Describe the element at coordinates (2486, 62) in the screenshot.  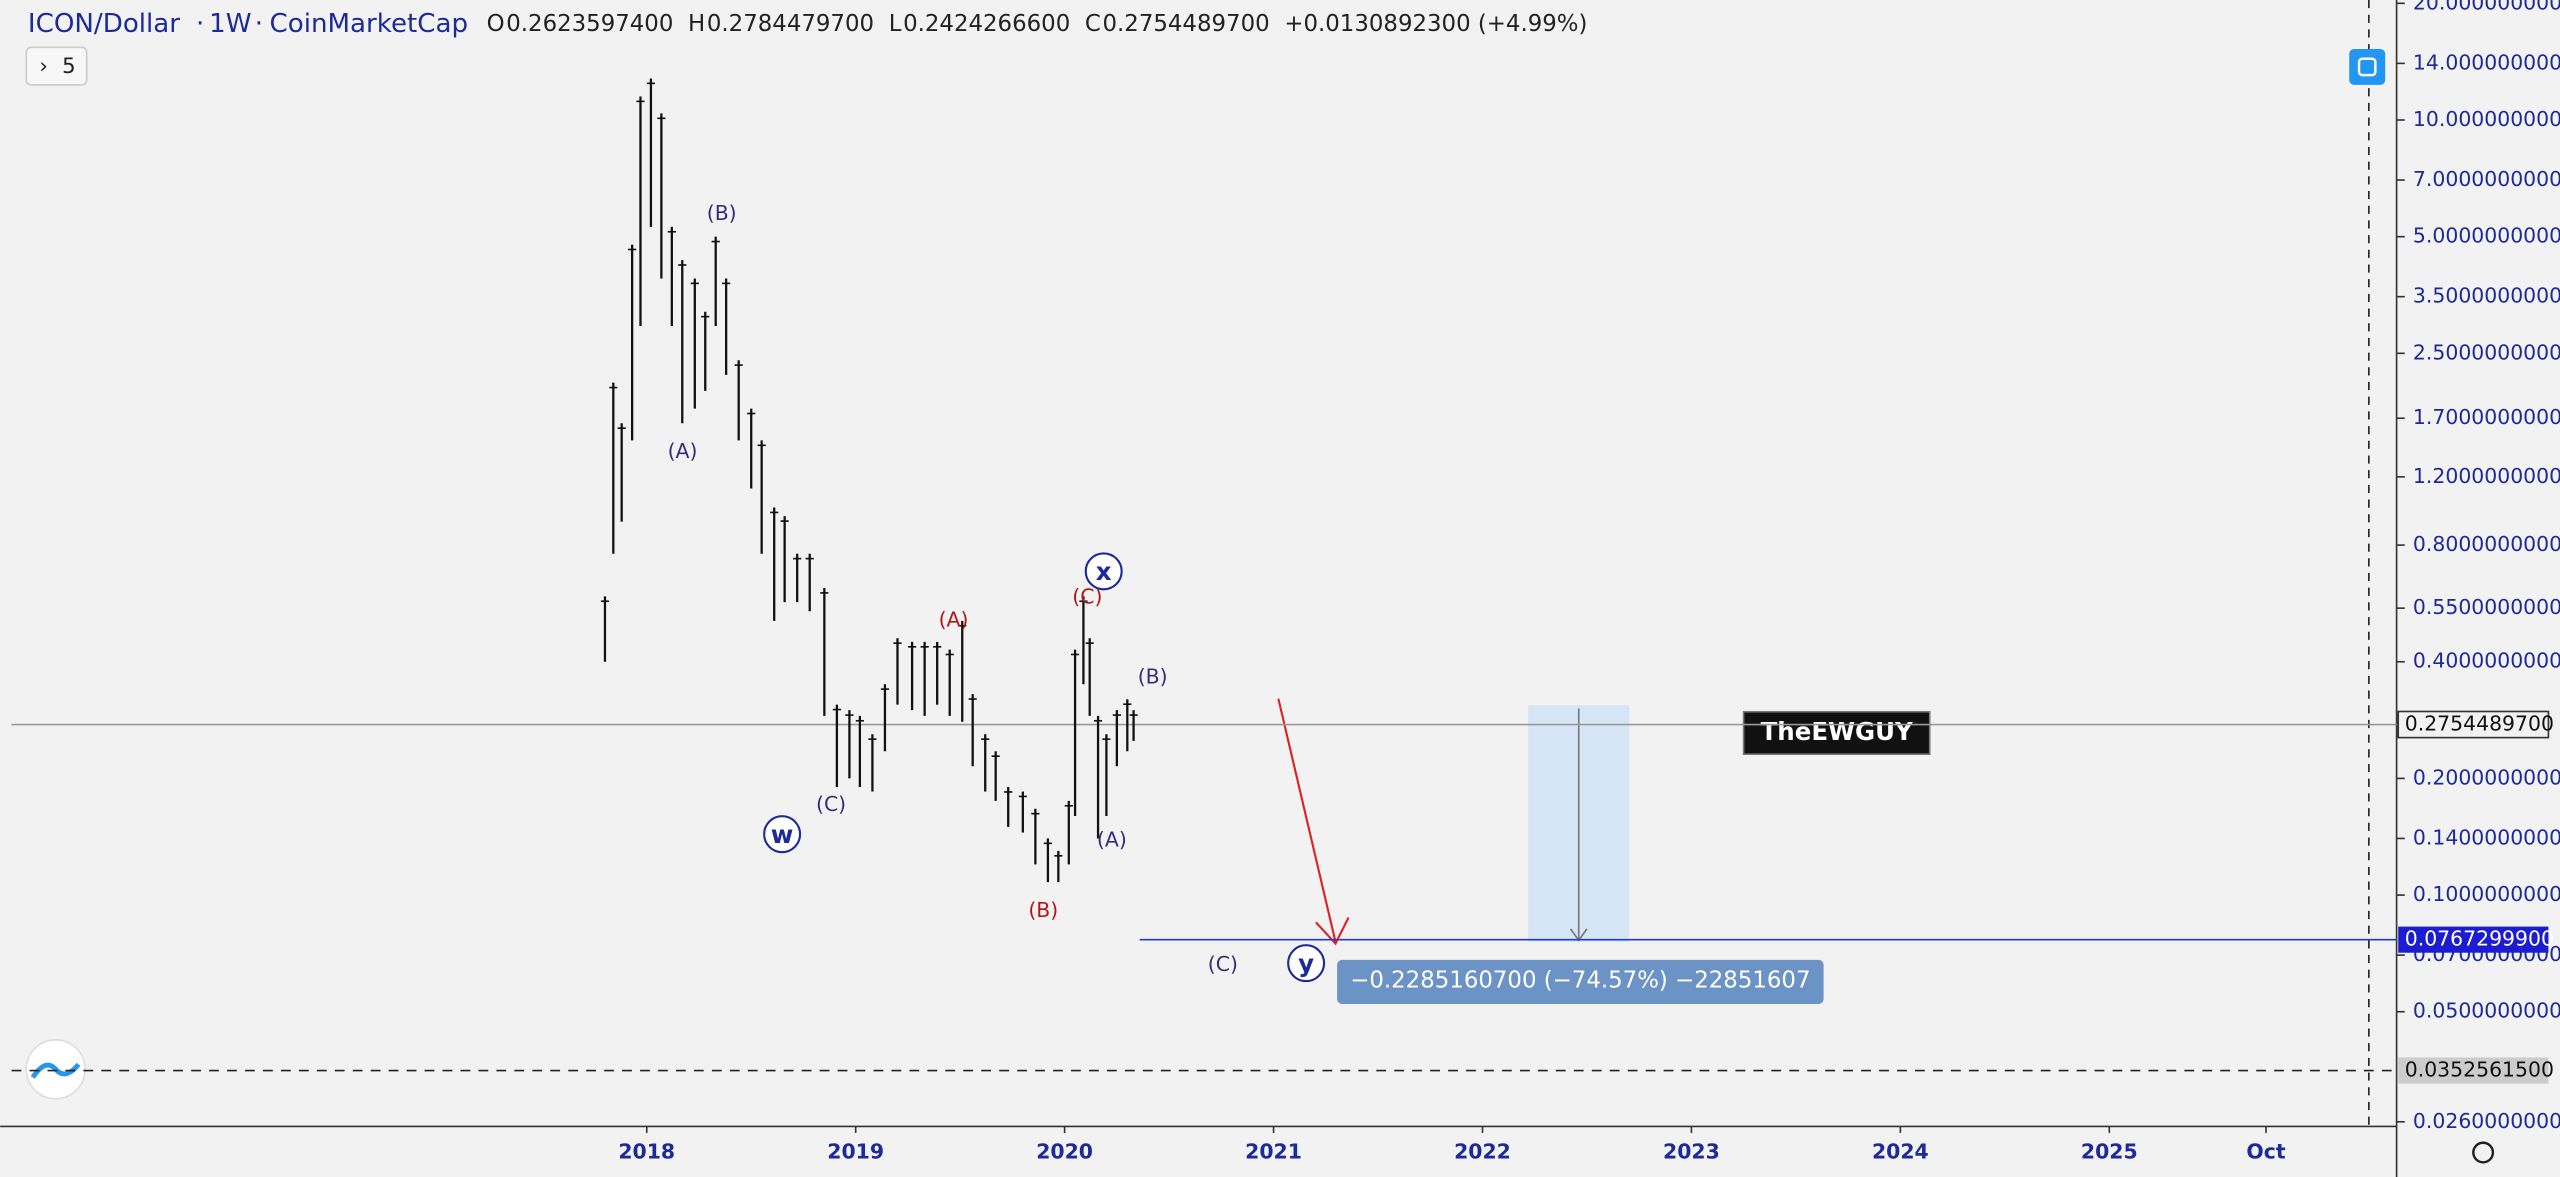
I see `y-tick-label: 14.0000000000` at that location.